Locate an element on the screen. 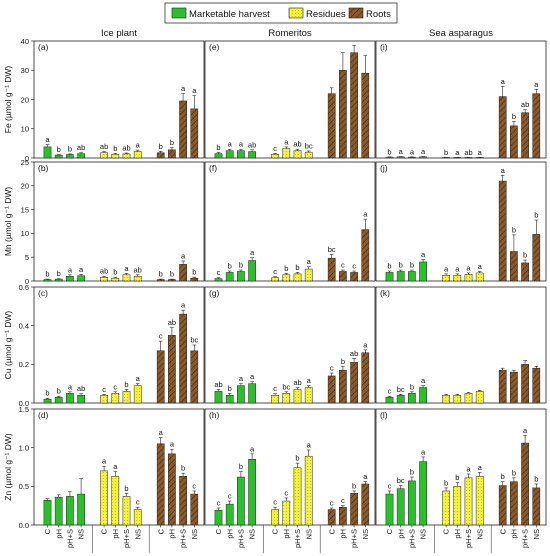 This screenshot has height=556, width=550. legend-label-residues: Residues is located at coordinates (326, 14).